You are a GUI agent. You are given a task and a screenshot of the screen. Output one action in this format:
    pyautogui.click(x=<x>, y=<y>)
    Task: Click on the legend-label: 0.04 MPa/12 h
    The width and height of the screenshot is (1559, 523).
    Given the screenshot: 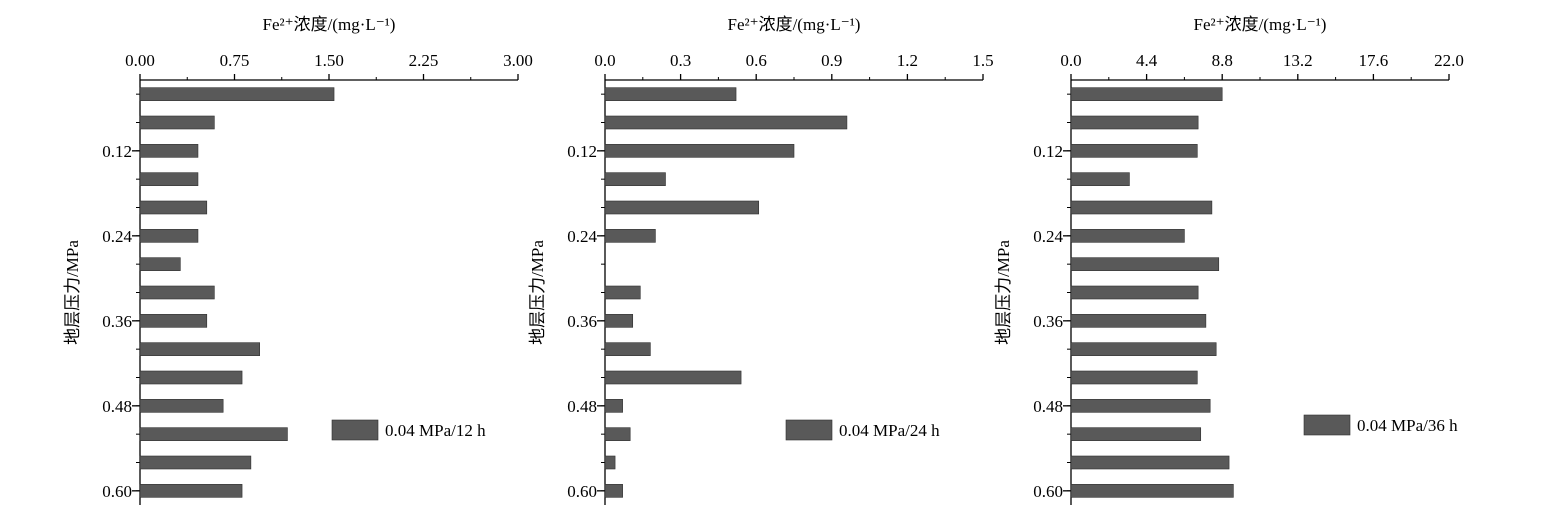 What is the action you would take?
    pyautogui.click(x=435, y=430)
    